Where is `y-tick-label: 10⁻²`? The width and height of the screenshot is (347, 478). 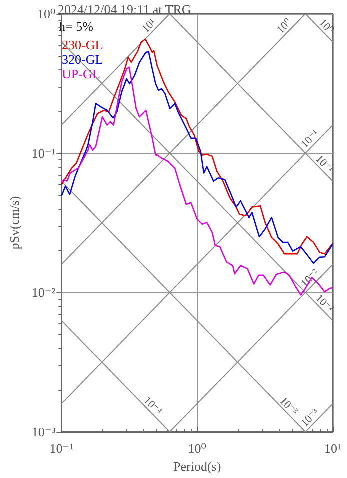
y-tick-label: 10⁻² is located at coordinates (44, 292).